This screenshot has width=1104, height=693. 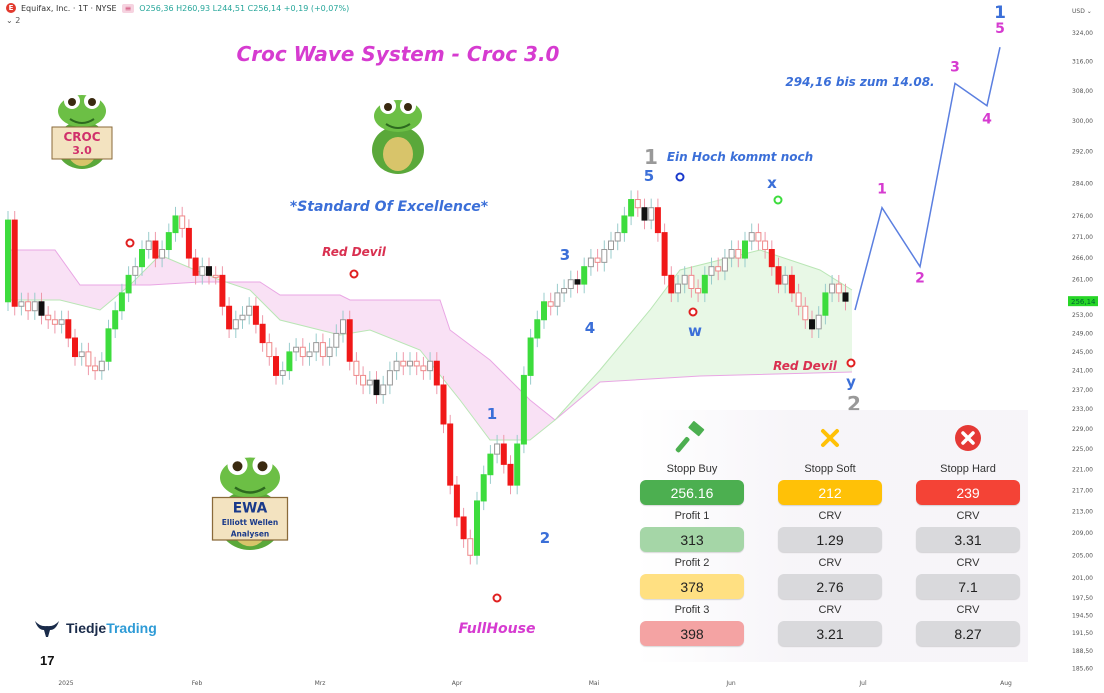 I want to click on x-tick-label: 2025, so click(x=65, y=683).